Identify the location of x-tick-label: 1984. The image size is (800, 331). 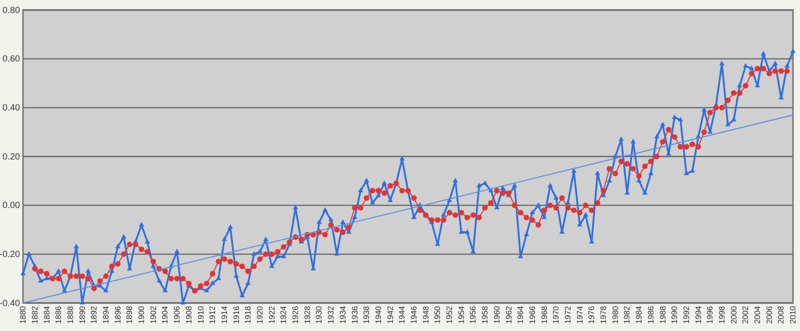
(639, 314).